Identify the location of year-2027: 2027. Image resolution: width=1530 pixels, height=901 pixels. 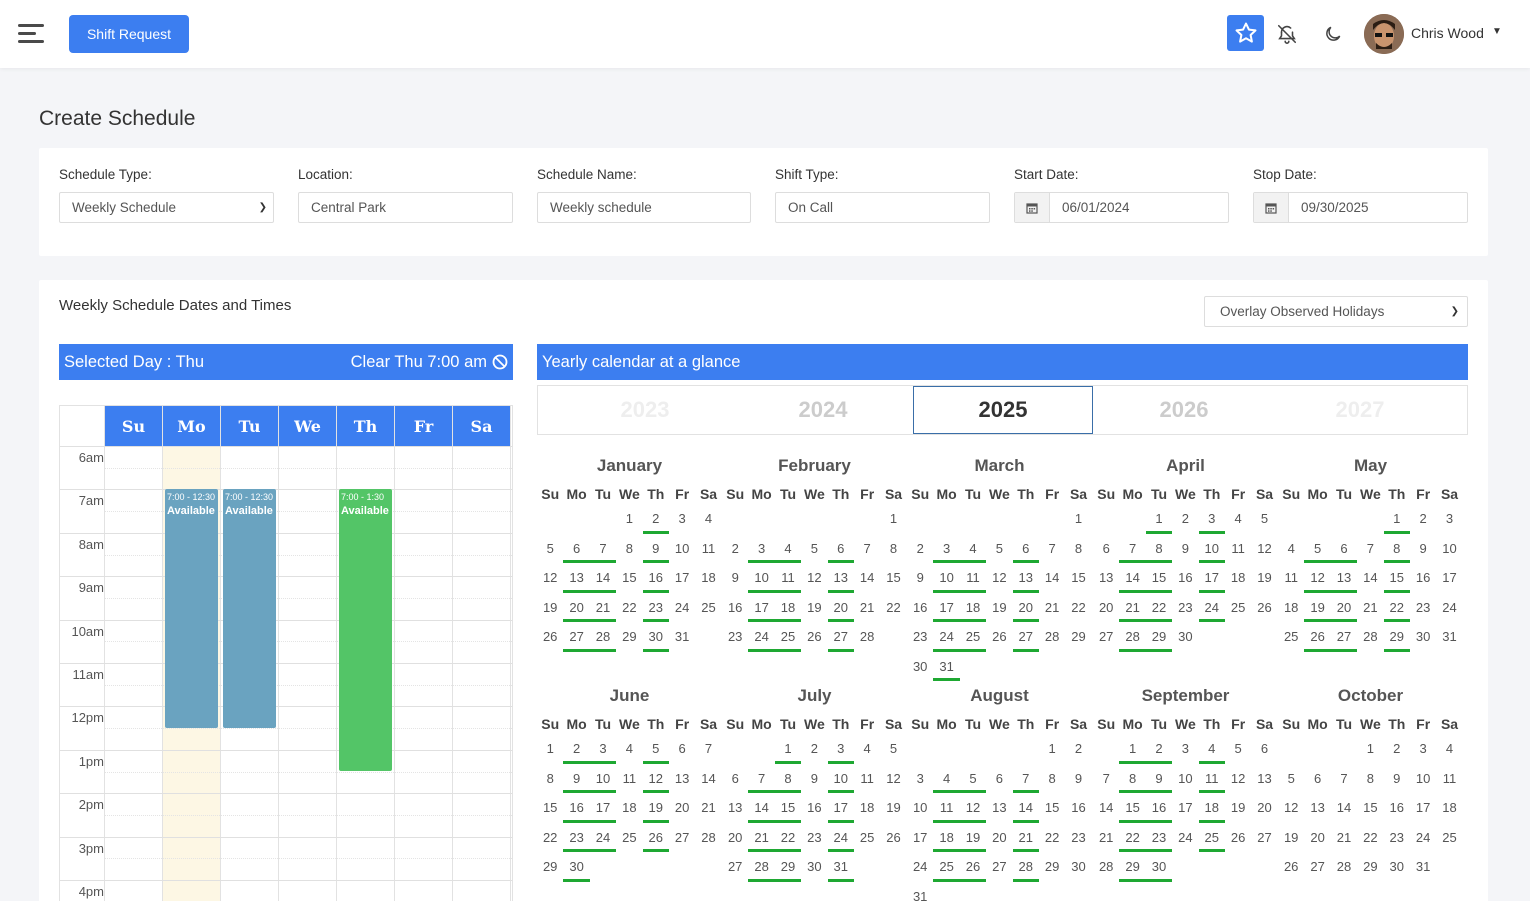
(1360, 409).